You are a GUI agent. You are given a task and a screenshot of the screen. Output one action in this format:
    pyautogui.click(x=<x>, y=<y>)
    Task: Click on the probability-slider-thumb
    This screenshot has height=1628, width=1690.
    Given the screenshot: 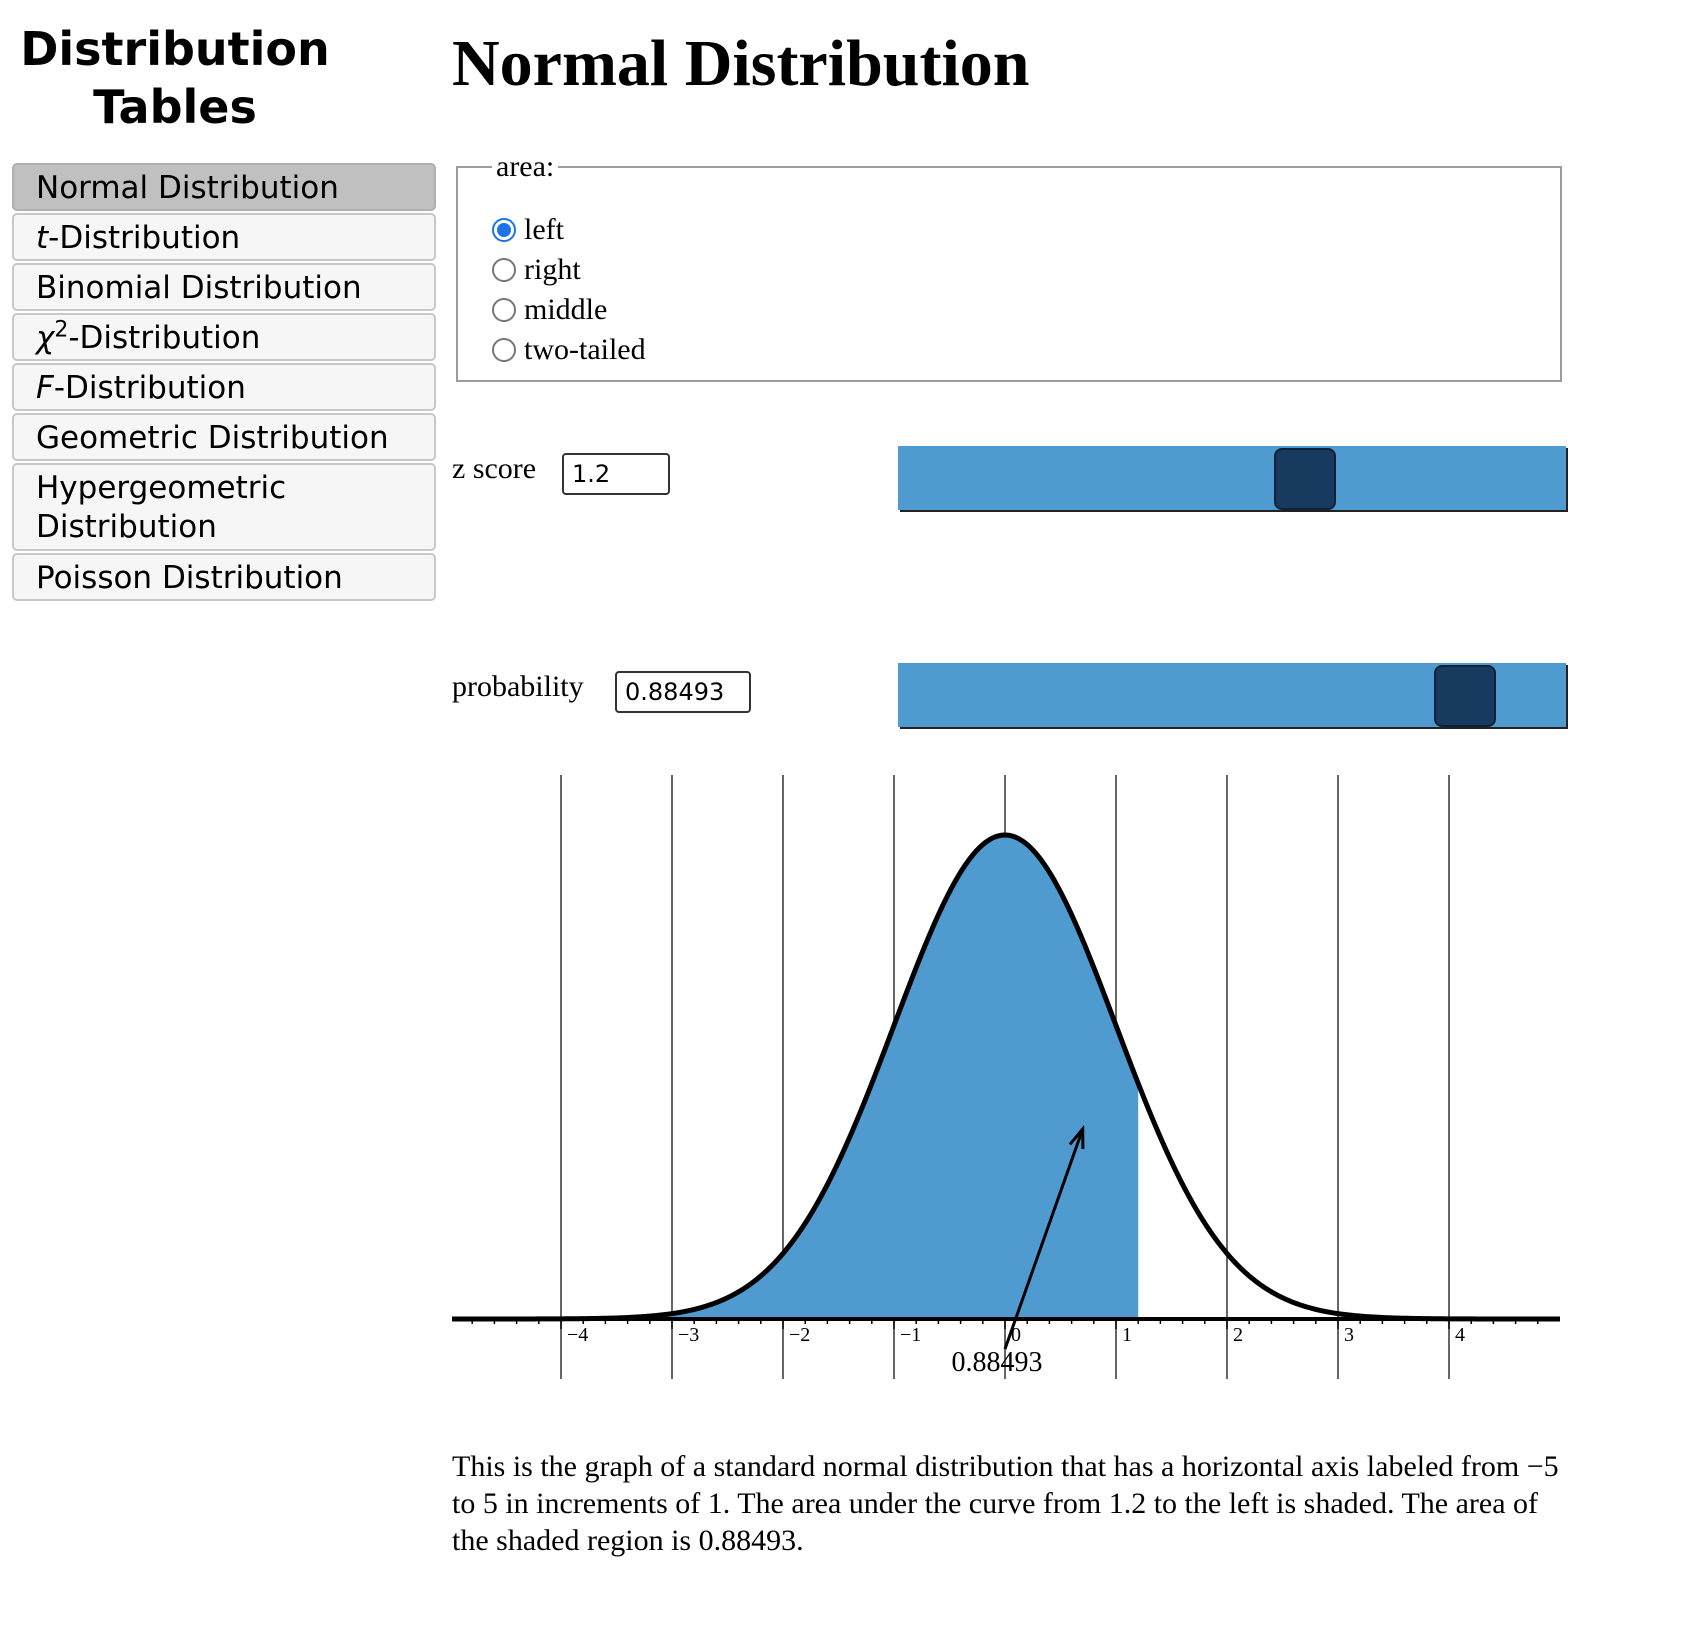 What is the action you would take?
    pyautogui.click(x=1465, y=696)
    